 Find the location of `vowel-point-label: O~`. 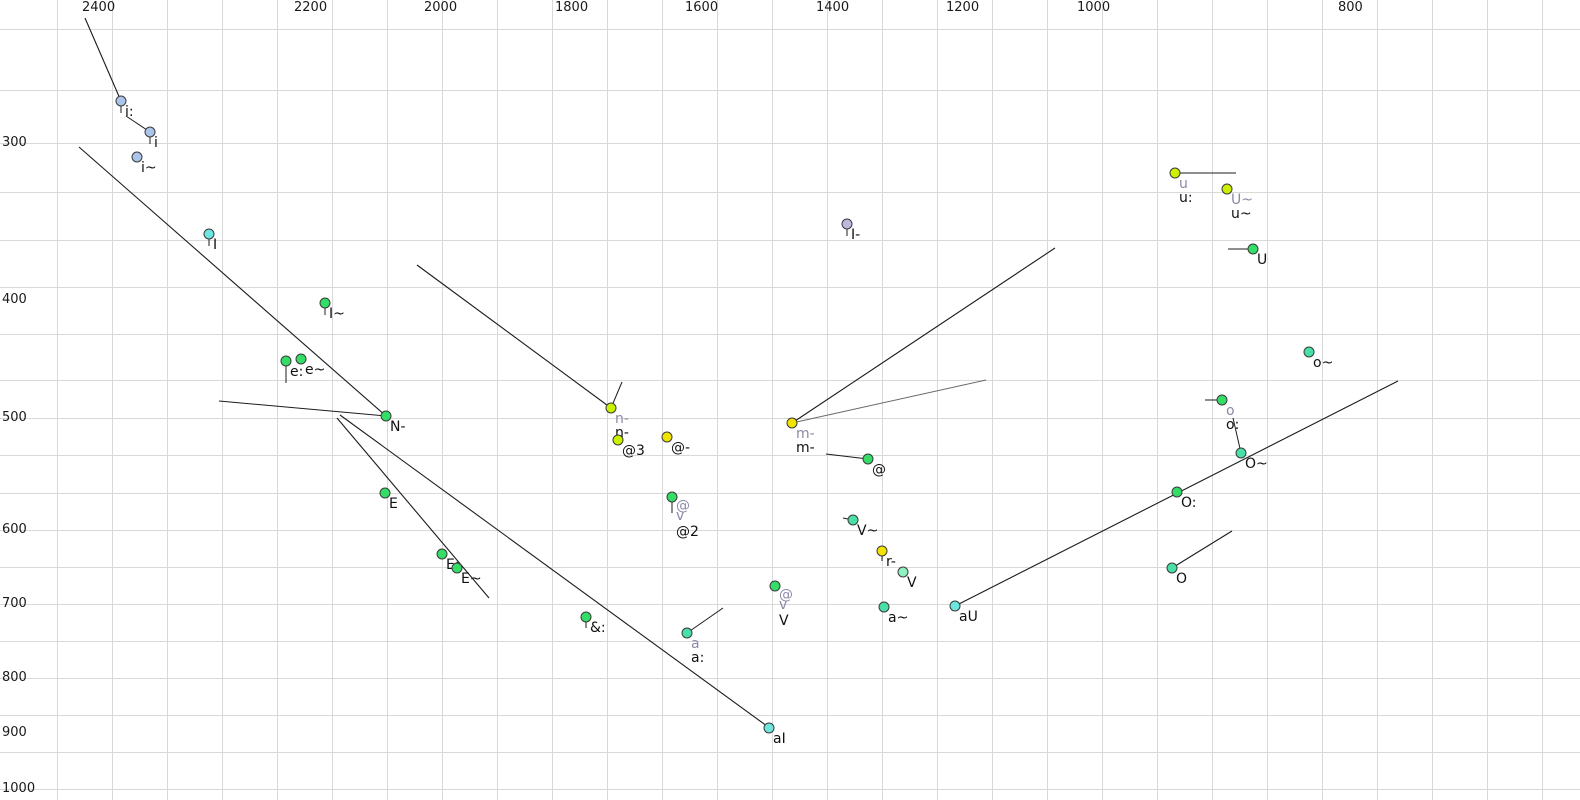

vowel-point-label: O~ is located at coordinates (1256, 464).